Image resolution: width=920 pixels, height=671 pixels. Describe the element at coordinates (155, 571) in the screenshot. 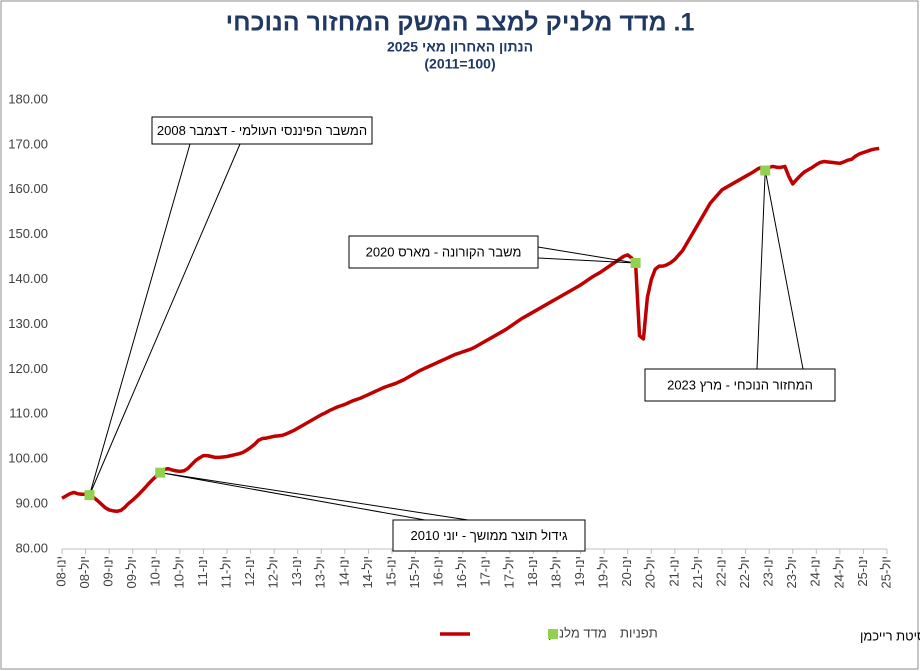

I see `x-tick-label: ינו-10` at that location.